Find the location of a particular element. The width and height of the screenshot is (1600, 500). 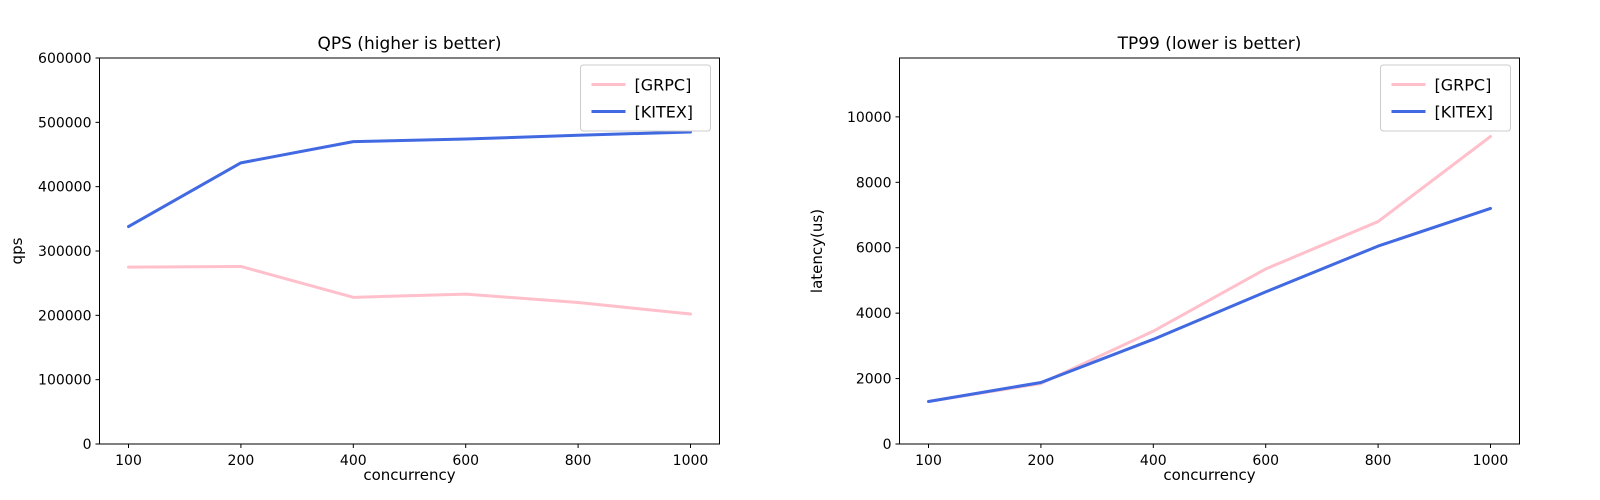

chart-title: TP99 (lower is better) is located at coordinates (1209, 44).